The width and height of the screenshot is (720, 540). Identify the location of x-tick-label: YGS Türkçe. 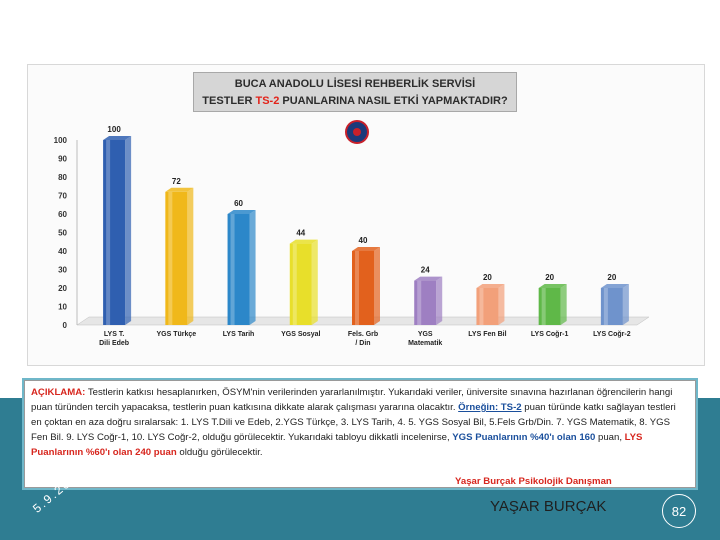
(176, 334).